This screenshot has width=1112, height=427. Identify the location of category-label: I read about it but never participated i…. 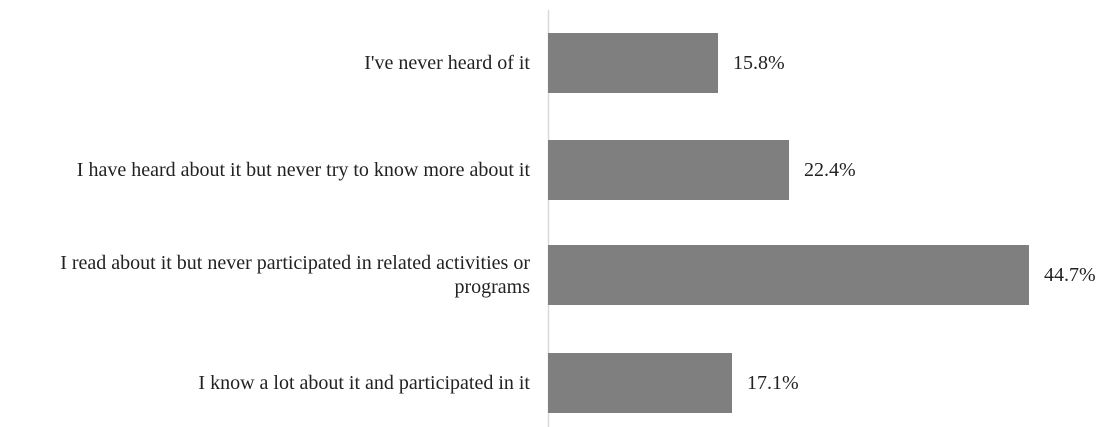
(295, 275).